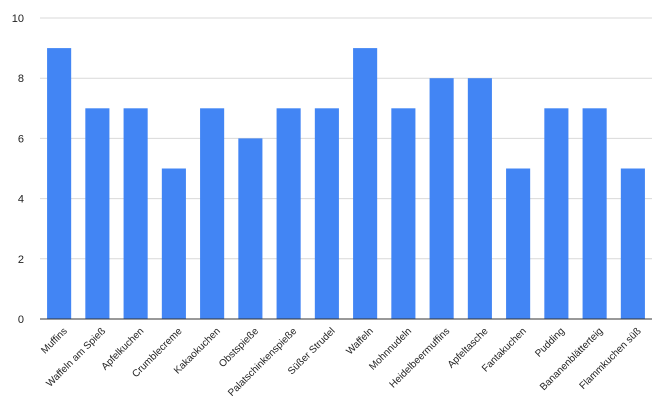 This screenshot has height=405, width=666. Describe the element at coordinates (21, 260) in the screenshot. I see `y-tick-label: 2` at that location.